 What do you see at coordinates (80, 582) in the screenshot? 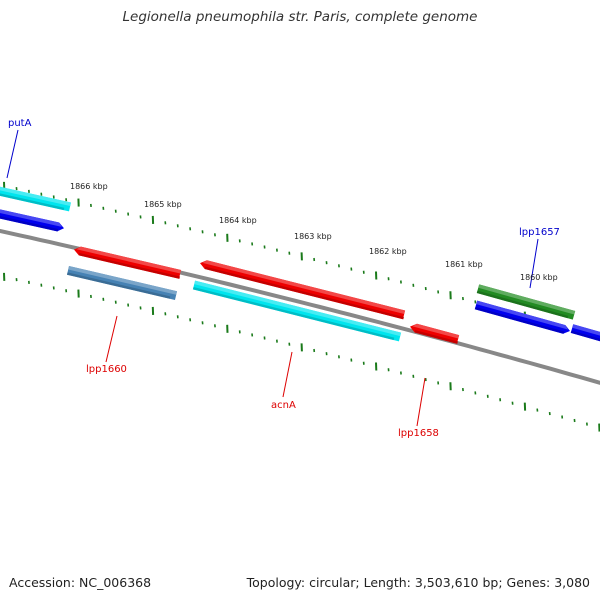
I see `accession-text: Accession: NC_006368` at bounding box center [80, 582].